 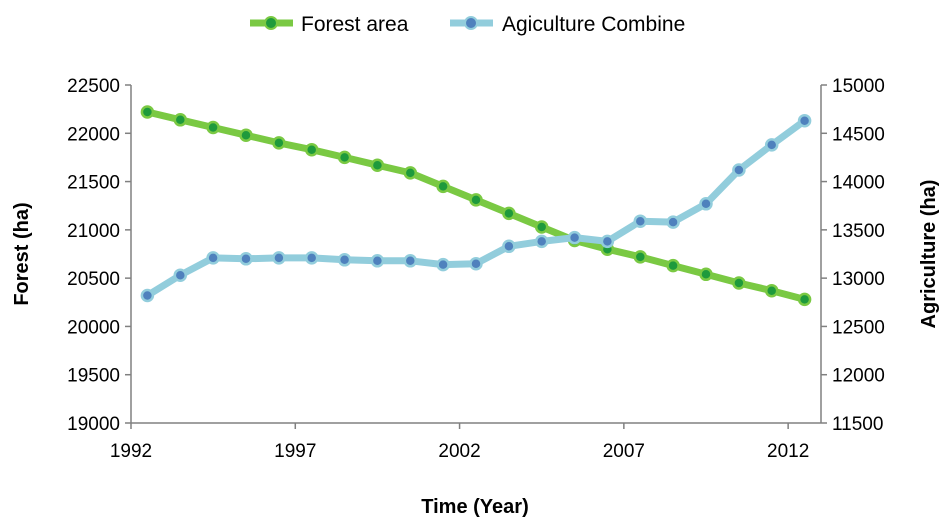 What do you see at coordinates (858, 134) in the screenshot?
I see `right-tick-label: 14500` at bounding box center [858, 134].